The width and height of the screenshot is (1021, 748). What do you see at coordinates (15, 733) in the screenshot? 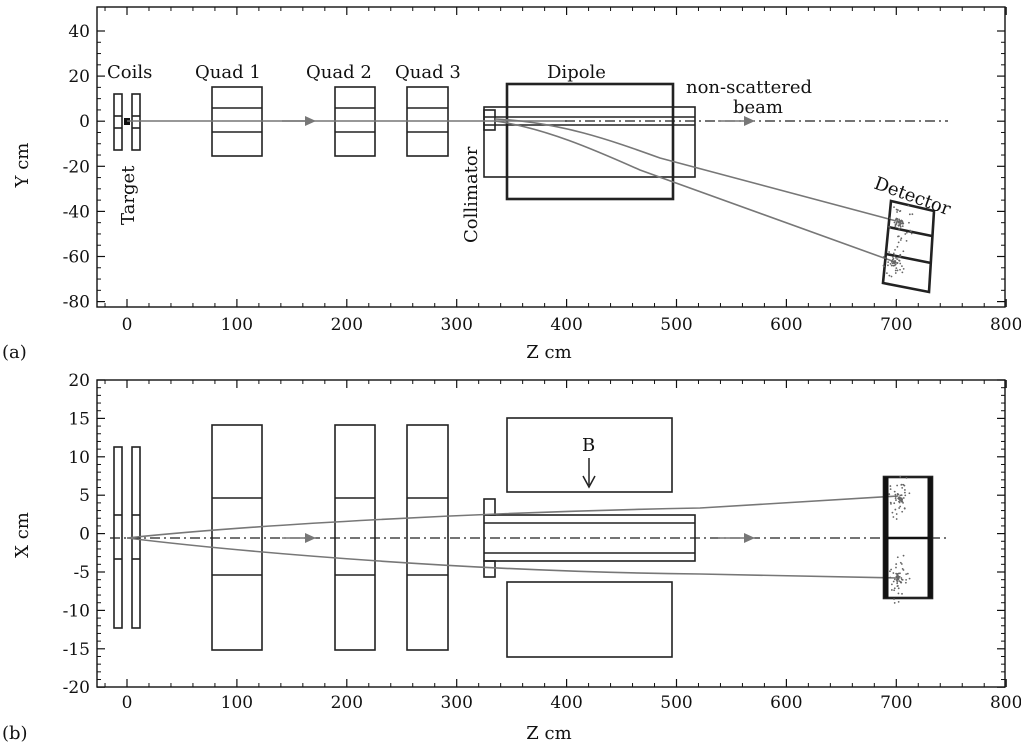
I see `panel-b-tag: (b)` at bounding box center [15, 733].